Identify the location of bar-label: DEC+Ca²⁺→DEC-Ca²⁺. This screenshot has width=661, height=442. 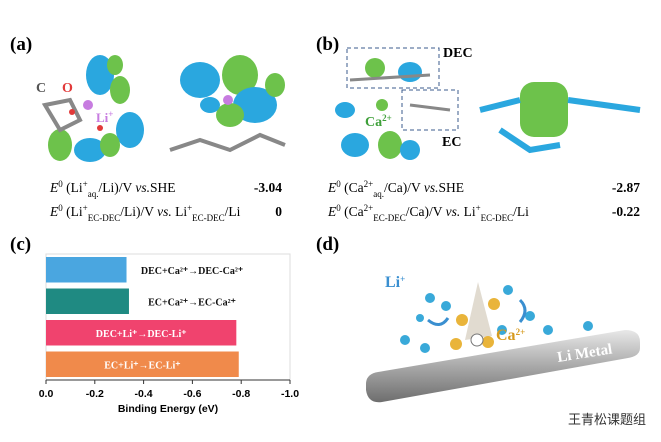
(192, 271).